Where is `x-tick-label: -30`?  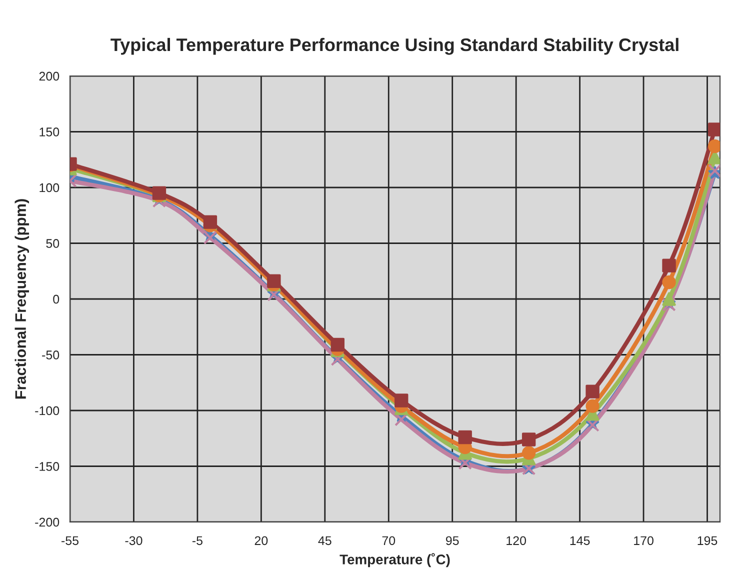
x-tick-label: -30 is located at coordinates (133, 541).